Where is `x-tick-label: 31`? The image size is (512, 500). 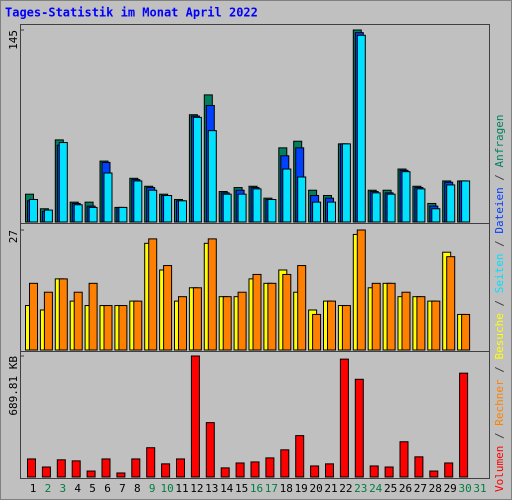 x-tick-label: 31 is located at coordinates (479, 488).